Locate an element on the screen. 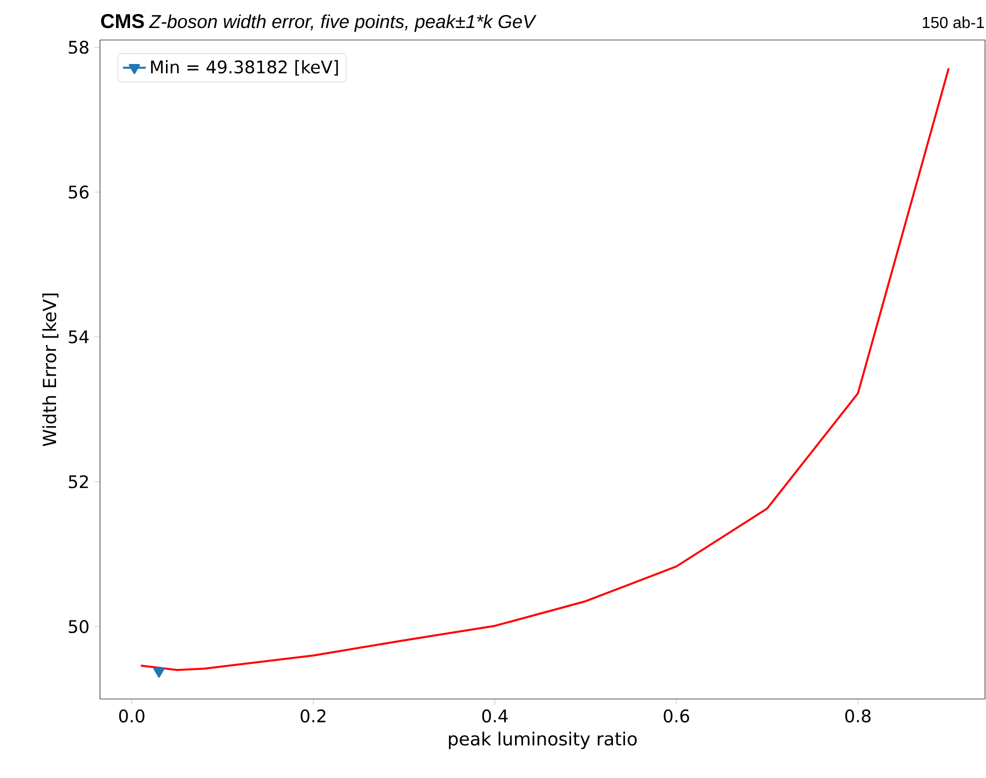 The height and width of the screenshot is (778, 986). y-tick-label: 52 is located at coordinates (78, 481).